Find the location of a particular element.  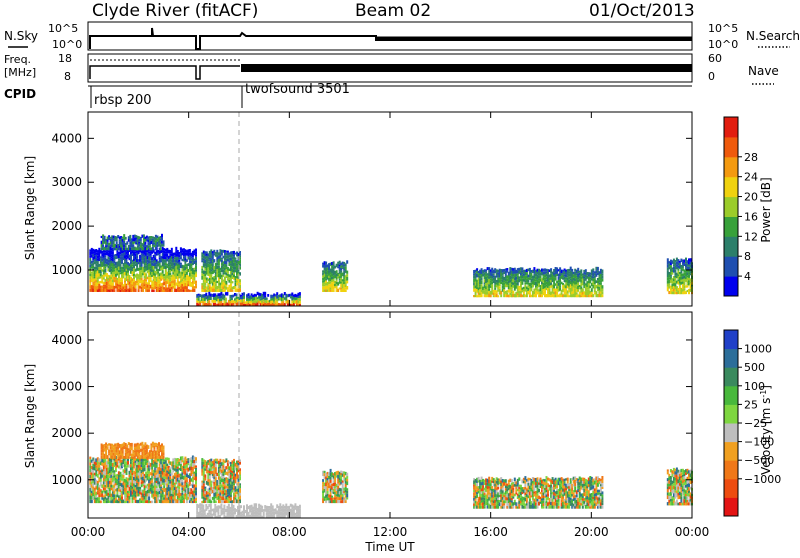

cpid-segment-1: rbsp 200 is located at coordinates (123, 100).